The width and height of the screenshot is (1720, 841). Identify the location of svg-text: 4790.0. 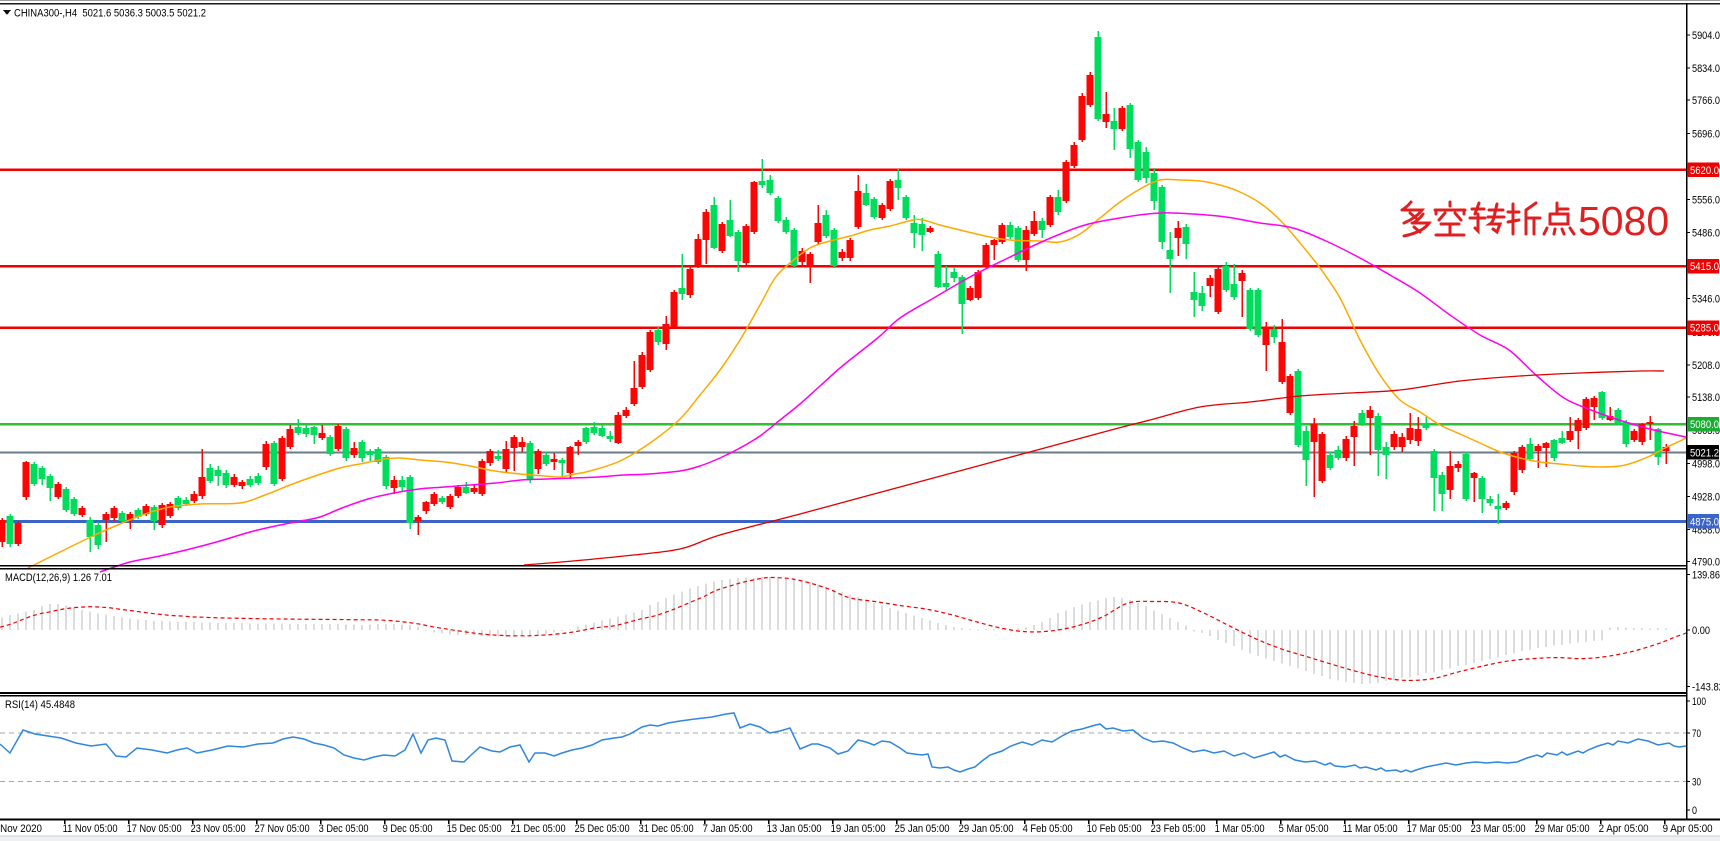
(1706, 563).